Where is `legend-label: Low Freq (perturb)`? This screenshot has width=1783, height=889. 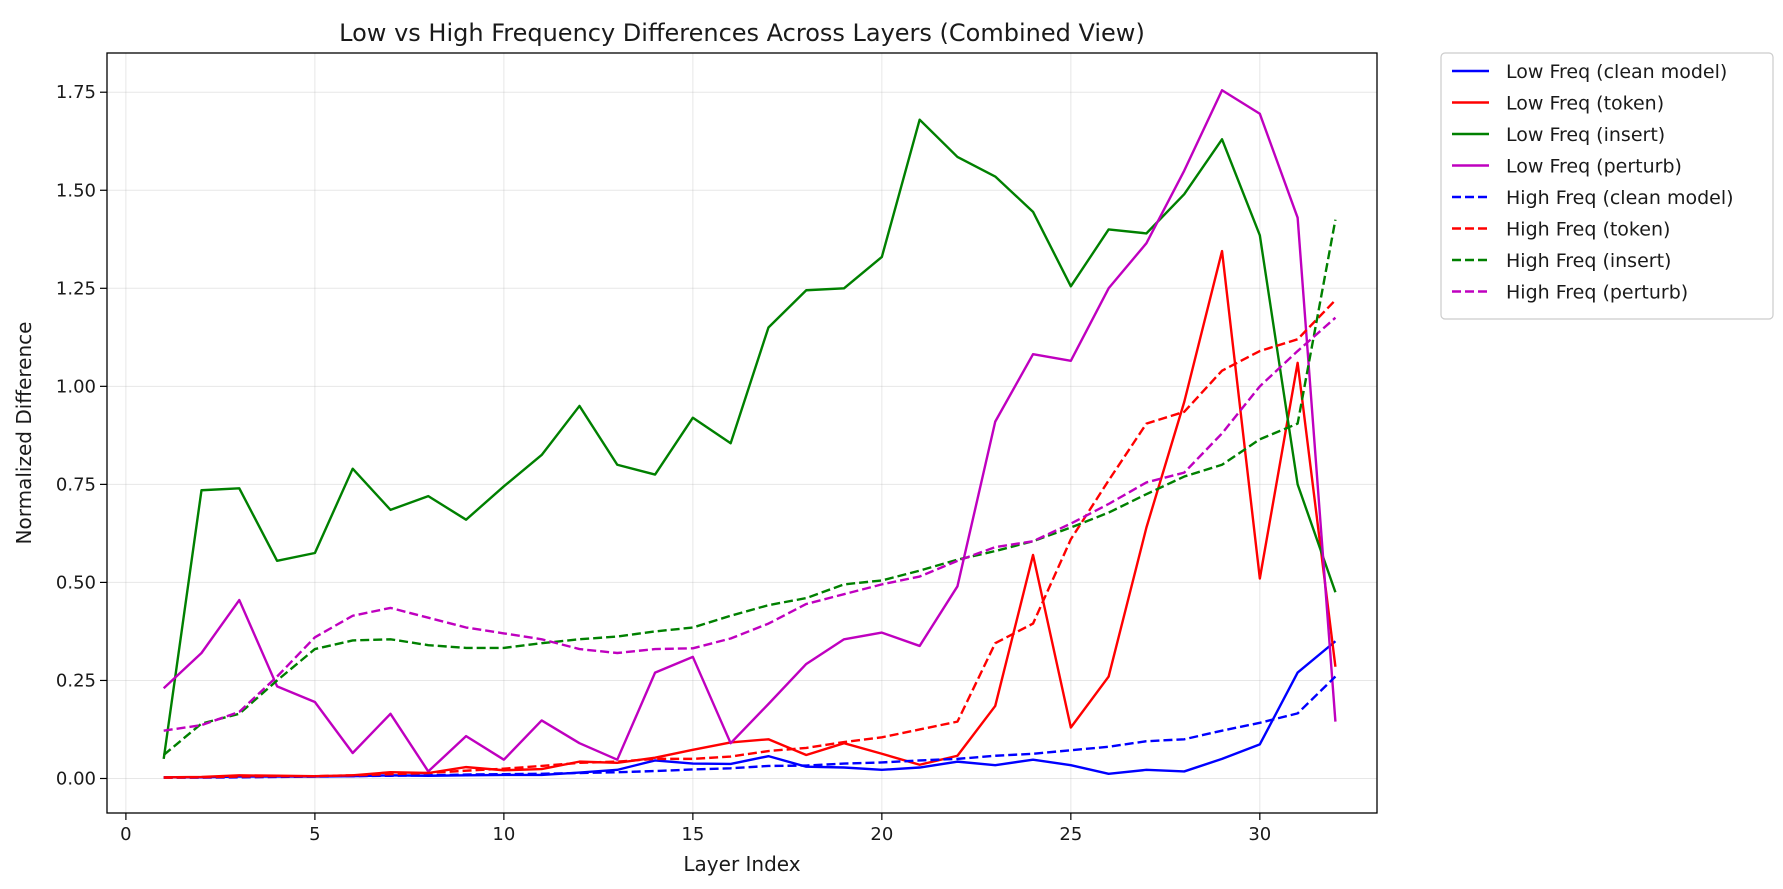 legend-label: Low Freq (perturb) is located at coordinates (1594, 167).